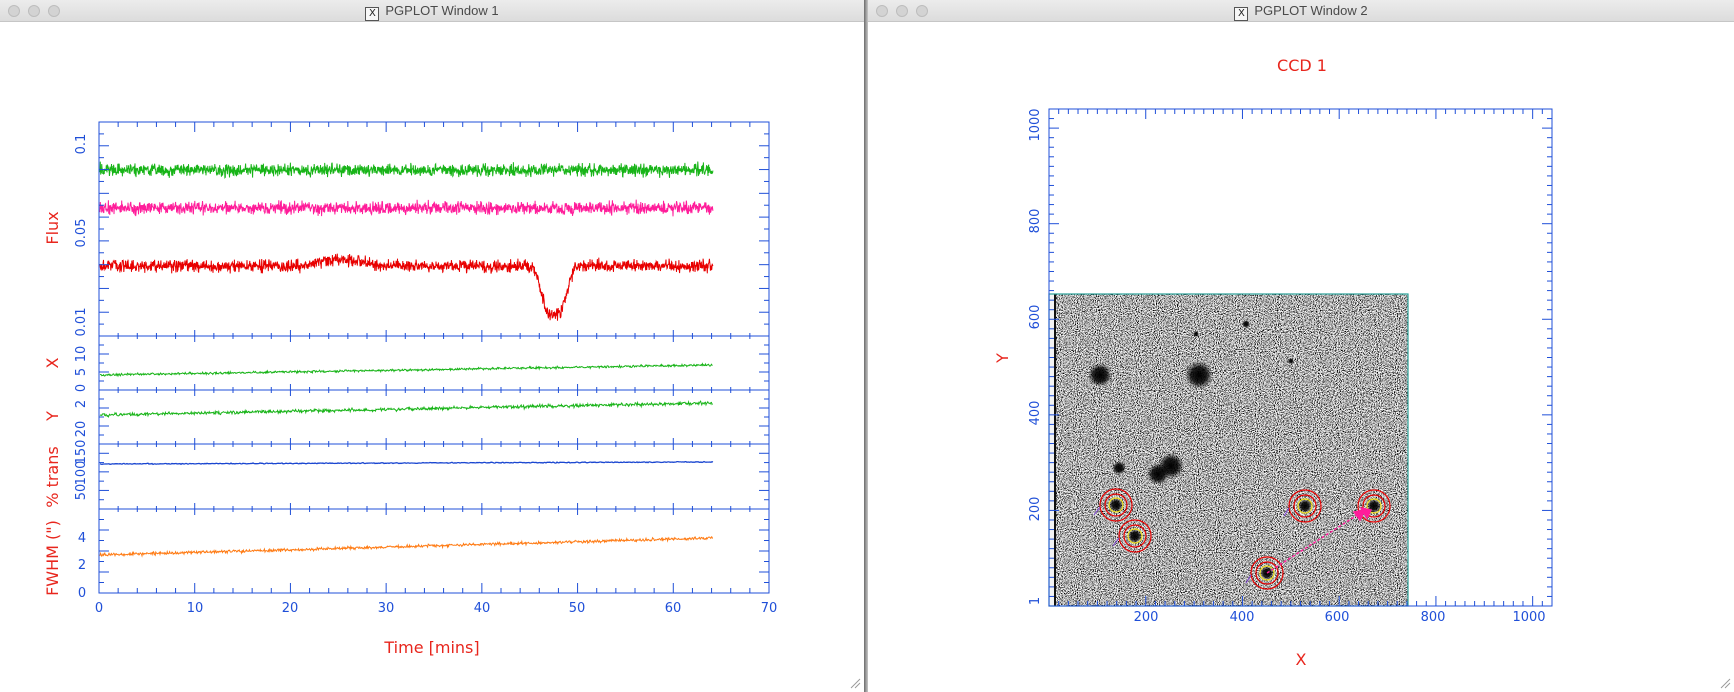 Image resolution: width=1734 pixels, height=692 pixels. Describe the element at coordinates (81, 372) in the screenshot. I see `x-tick-5: 5` at that location.